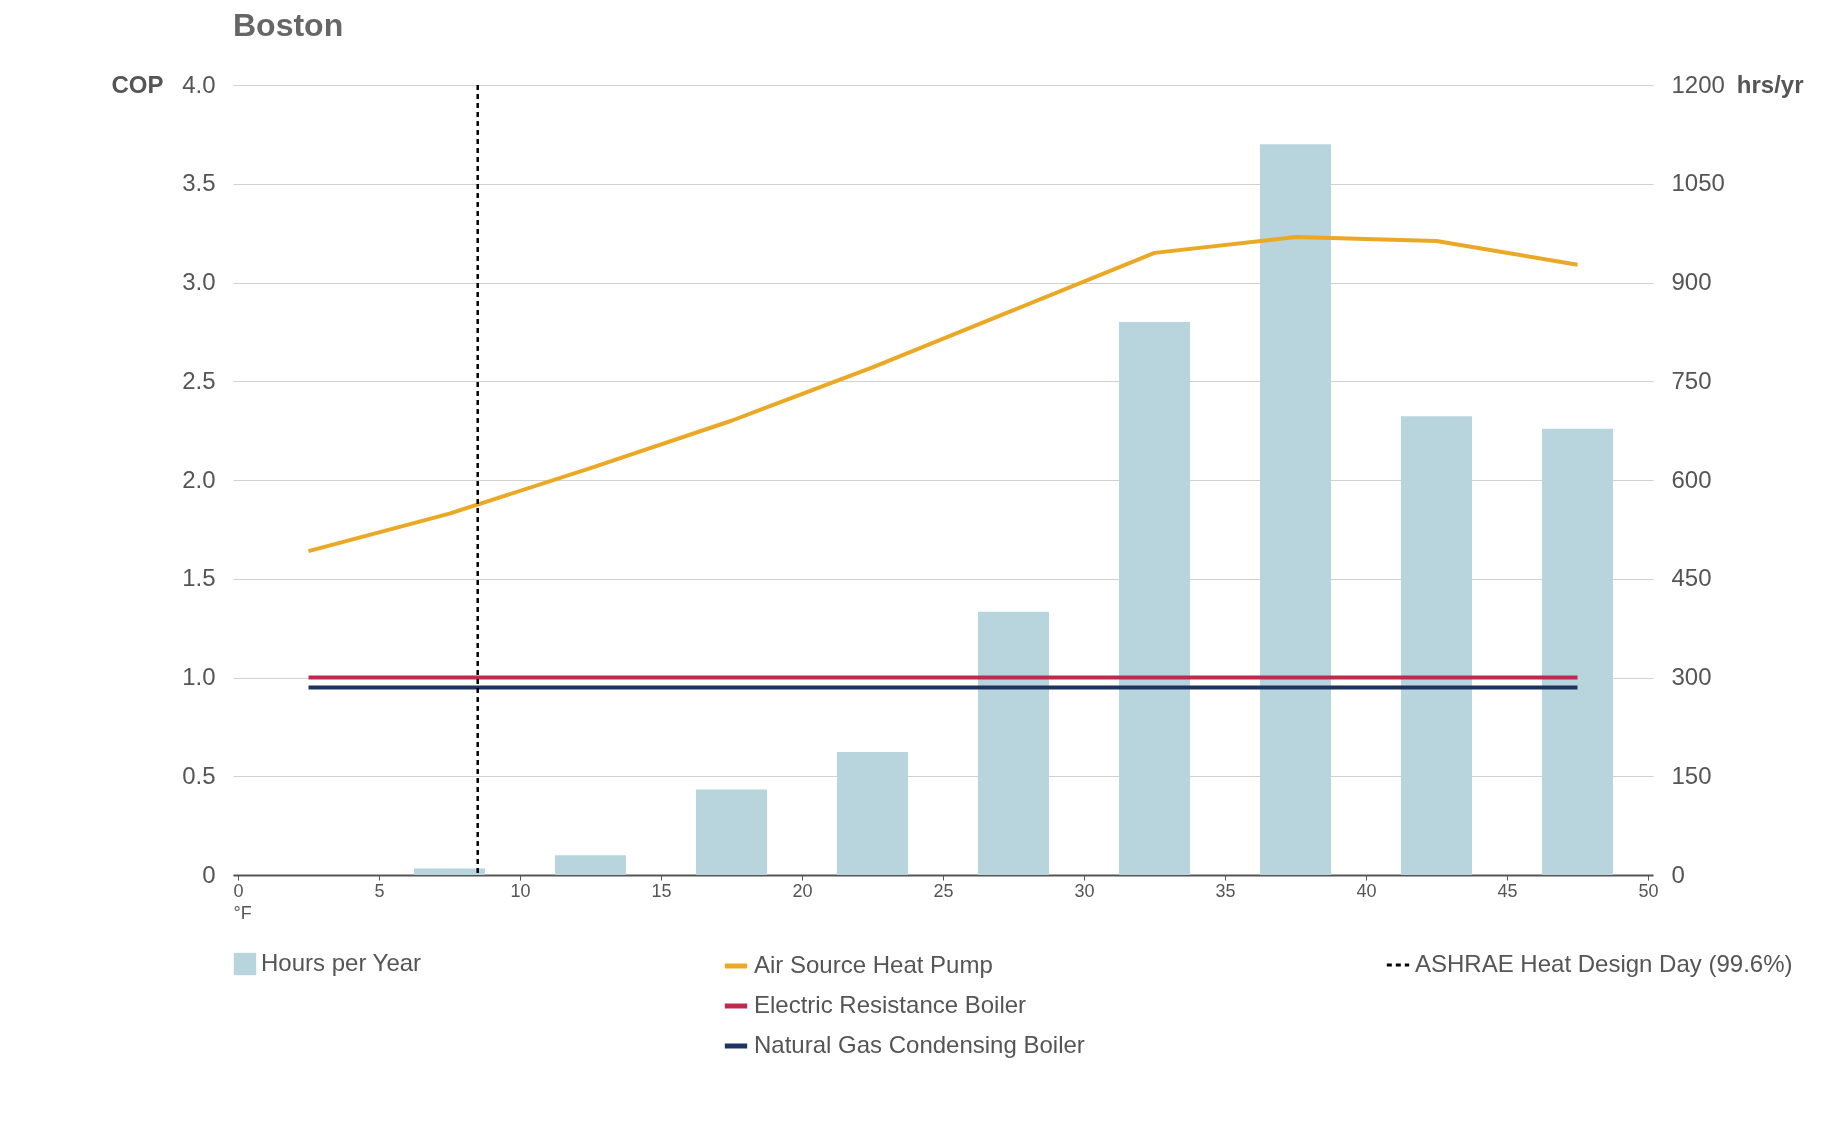  I want to click on y2-tick-label: 750, so click(1691, 380).